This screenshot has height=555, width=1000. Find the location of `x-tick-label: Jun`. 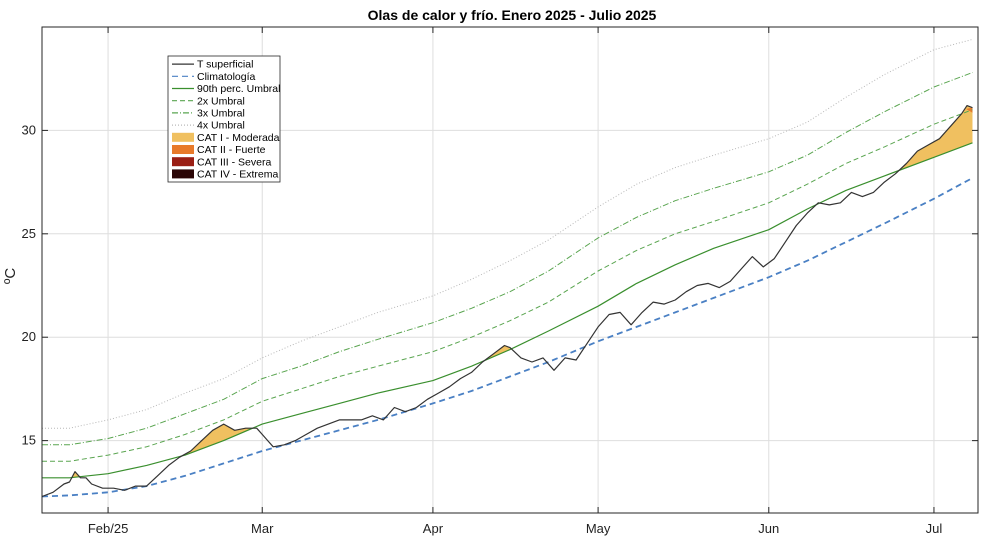

x-tick-label: Jun is located at coordinates (768, 528).